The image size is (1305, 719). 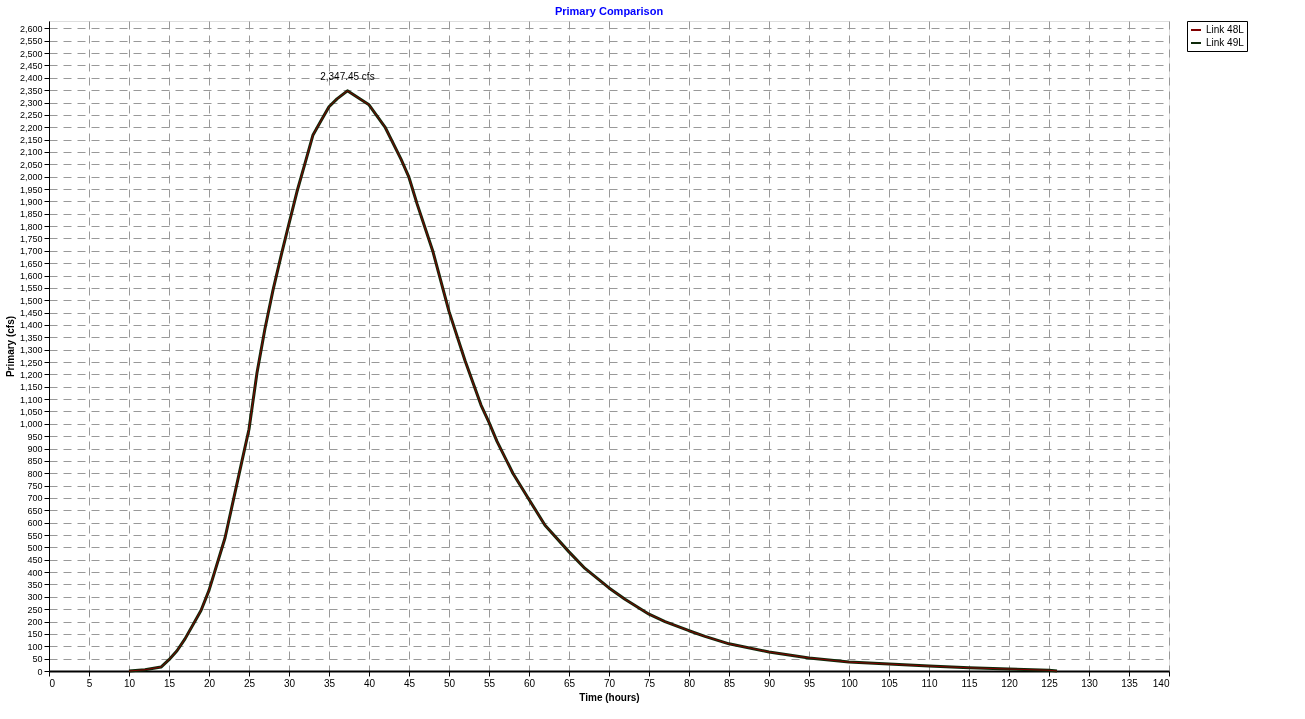 I want to click on x-tick-label: 70, so click(x=609, y=683).